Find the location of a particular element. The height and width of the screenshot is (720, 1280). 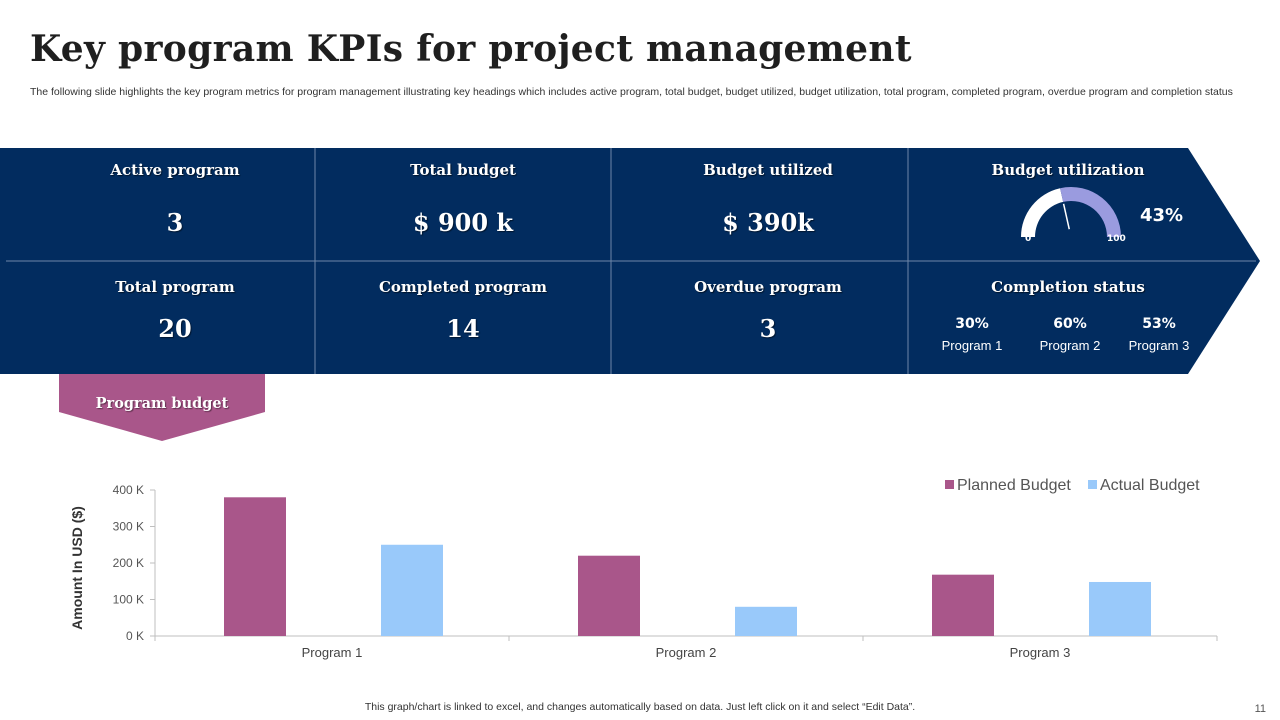

y-tick-label: 200 K is located at coordinates (128, 563).